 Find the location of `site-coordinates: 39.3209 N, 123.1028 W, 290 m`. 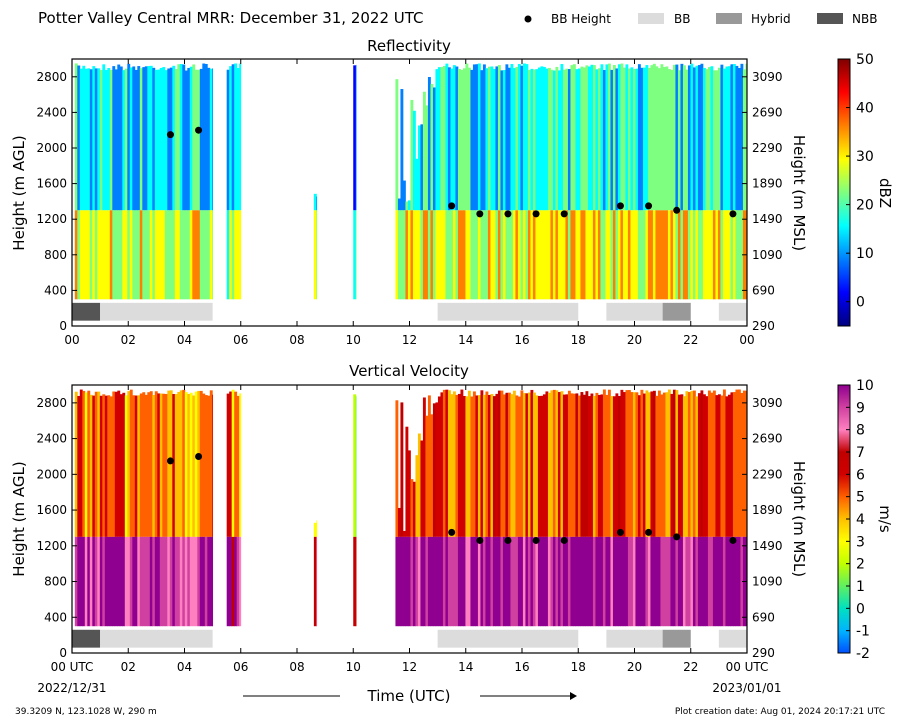

site-coordinates: 39.3209 N, 123.1028 W, 290 m is located at coordinates (86, 712).